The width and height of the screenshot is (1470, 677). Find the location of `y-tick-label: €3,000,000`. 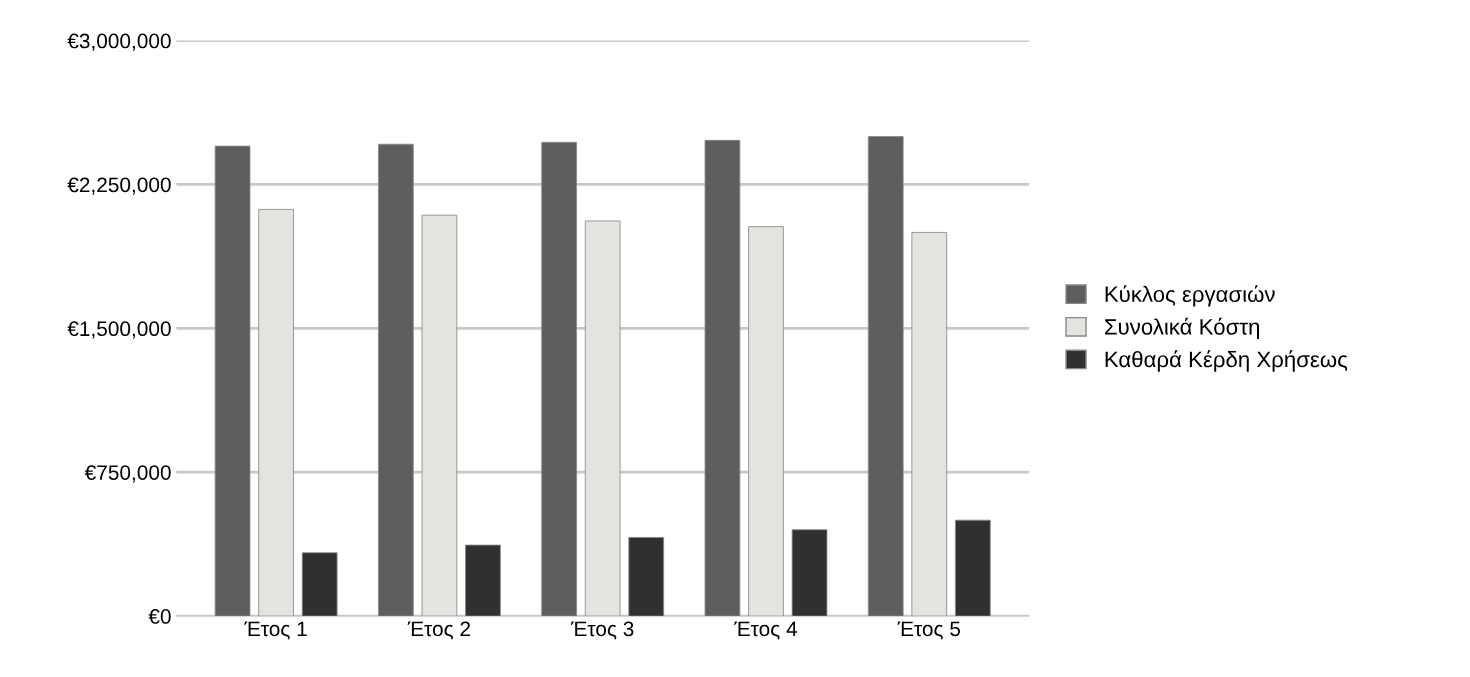

y-tick-label: €3,000,000 is located at coordinates (119, 42).